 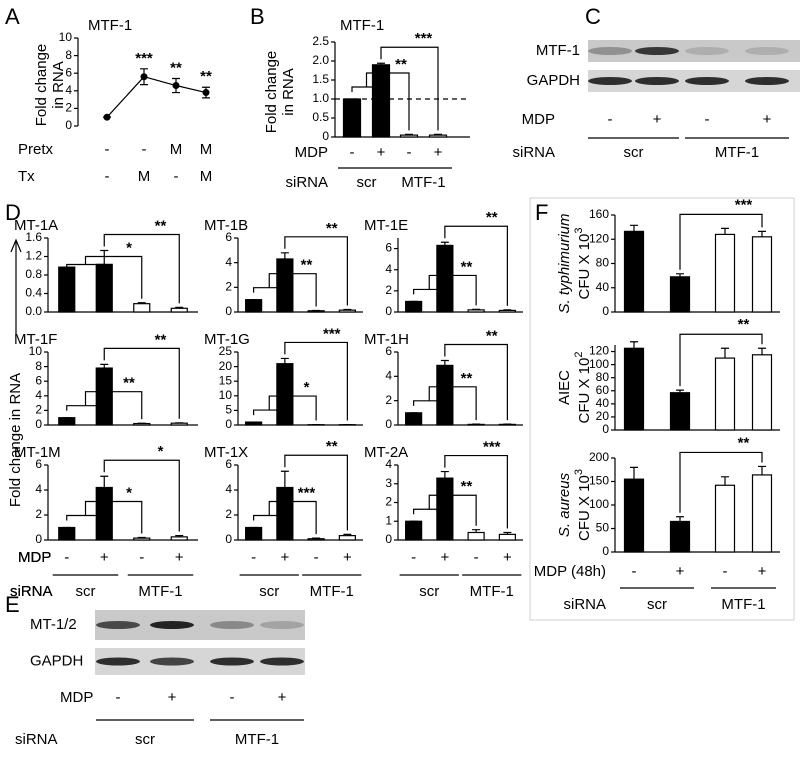 I want to click on y-axis-unit: CFU X 103, so click(x=583, y=264).